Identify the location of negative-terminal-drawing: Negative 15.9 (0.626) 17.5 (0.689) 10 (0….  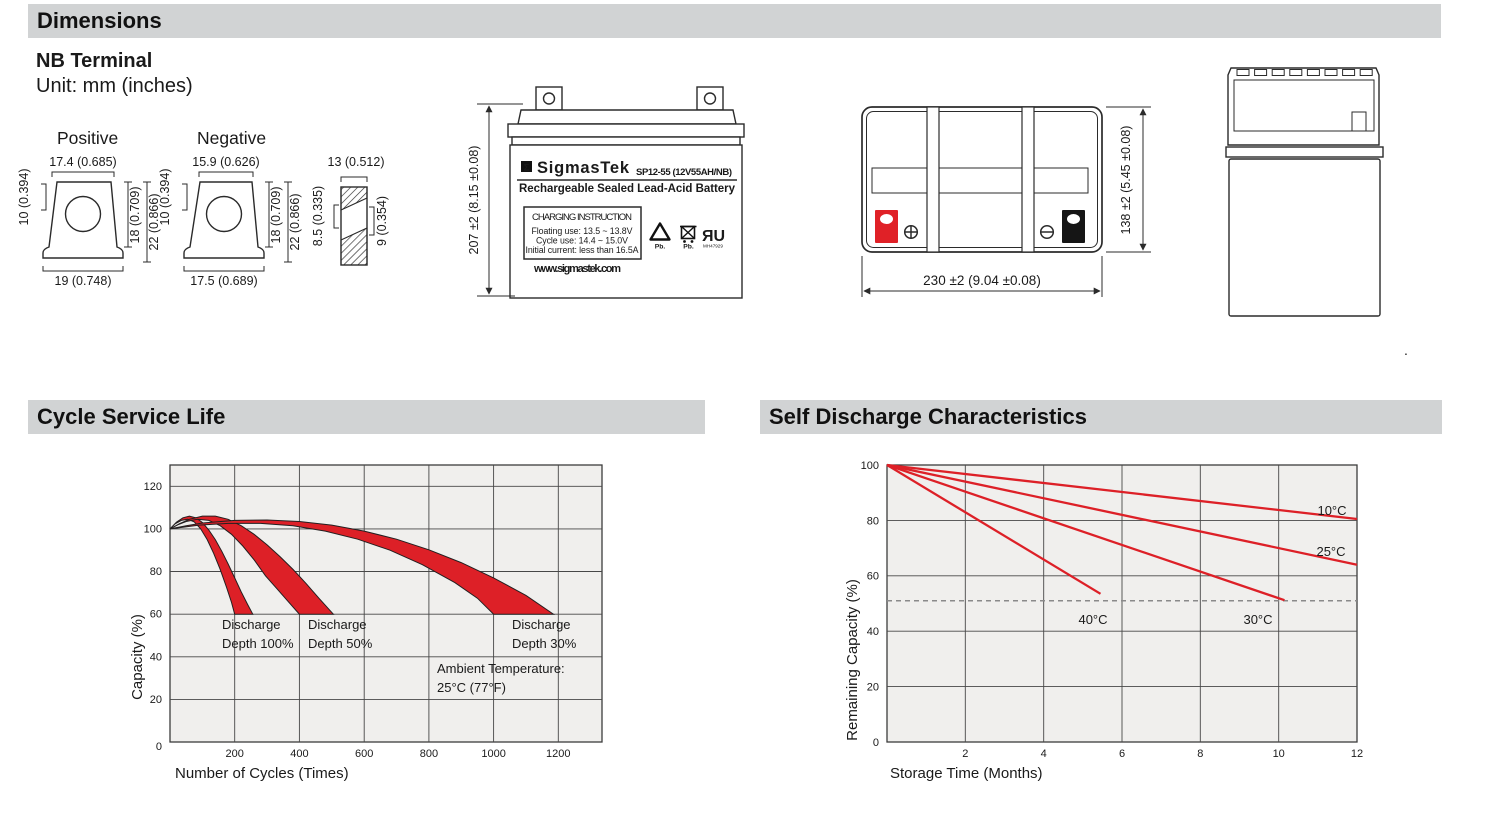
(230, 208).